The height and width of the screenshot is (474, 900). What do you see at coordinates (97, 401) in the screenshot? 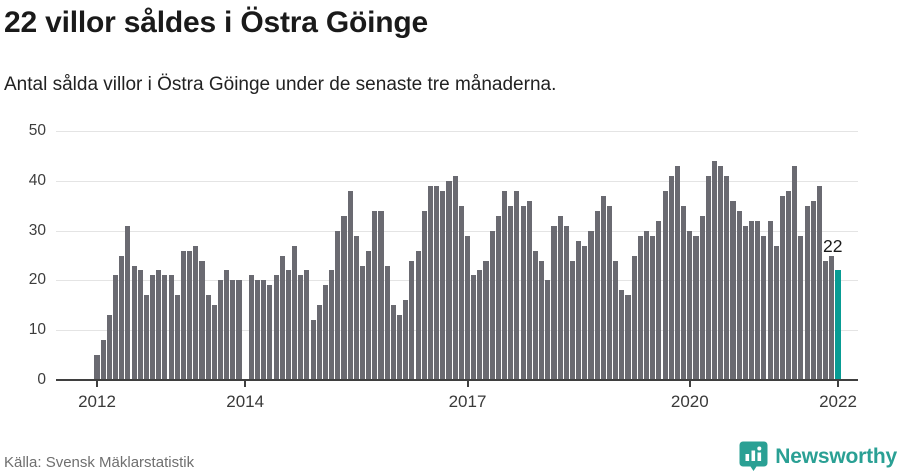
I see `x-axis-tick-label: 2012` at bounding box center [97, 401].